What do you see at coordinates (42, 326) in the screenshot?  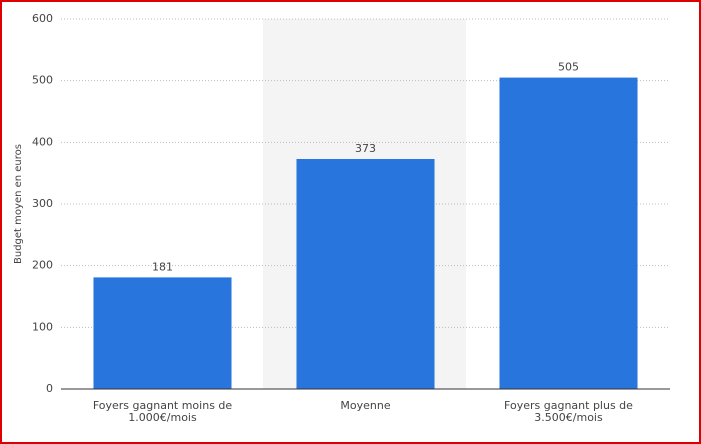 I see `y-tick-label: 100` at bounding box center [42, 326].